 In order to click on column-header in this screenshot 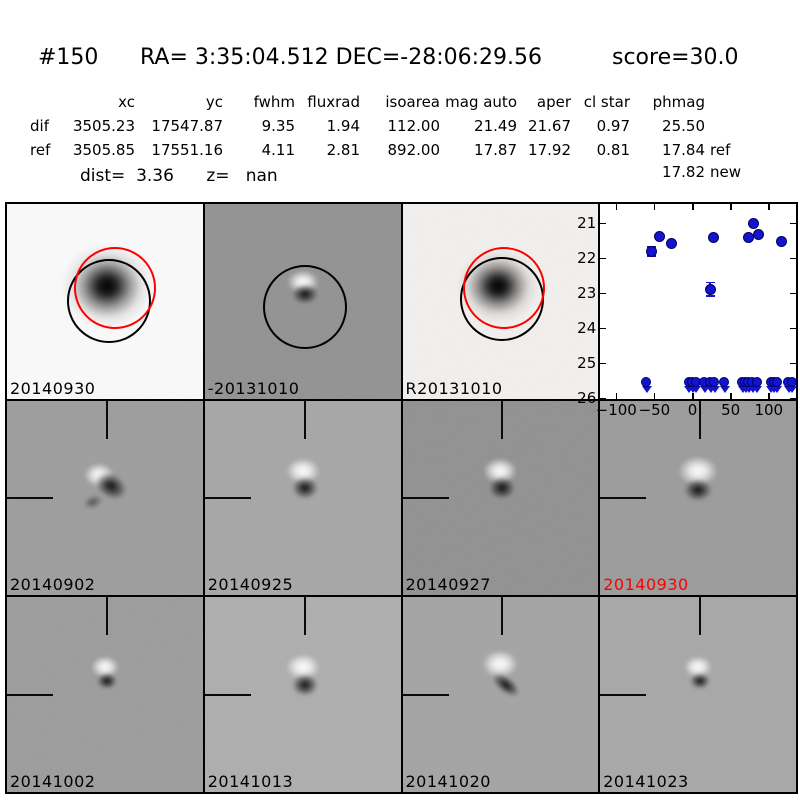, I will do `click(48, 102)`.